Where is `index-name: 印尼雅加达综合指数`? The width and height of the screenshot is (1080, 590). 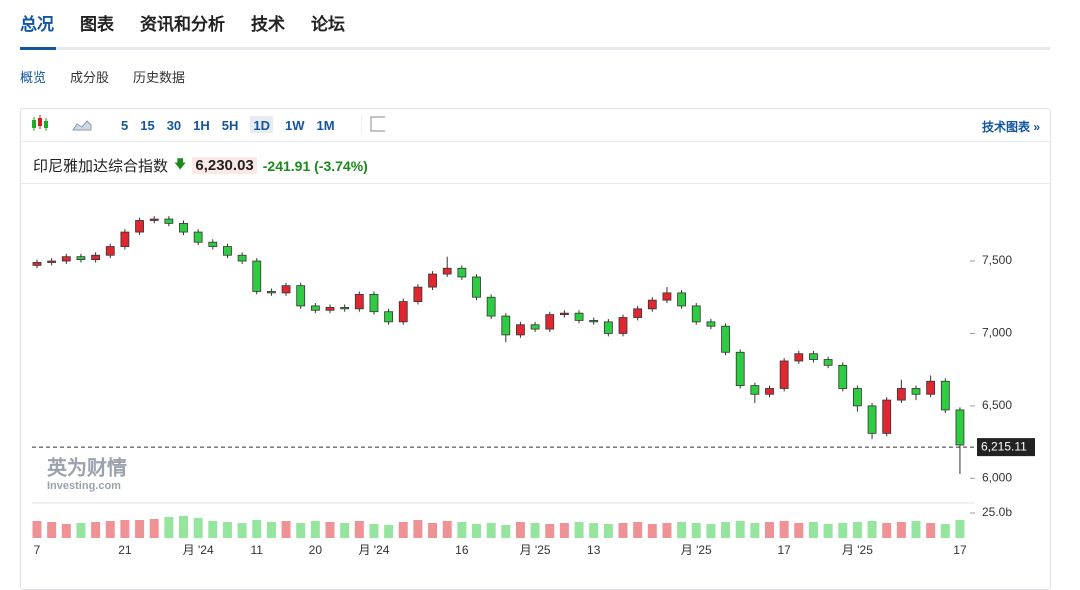
index-name: 印尼雅加达综合指数 is located at coordinates (101, 166).